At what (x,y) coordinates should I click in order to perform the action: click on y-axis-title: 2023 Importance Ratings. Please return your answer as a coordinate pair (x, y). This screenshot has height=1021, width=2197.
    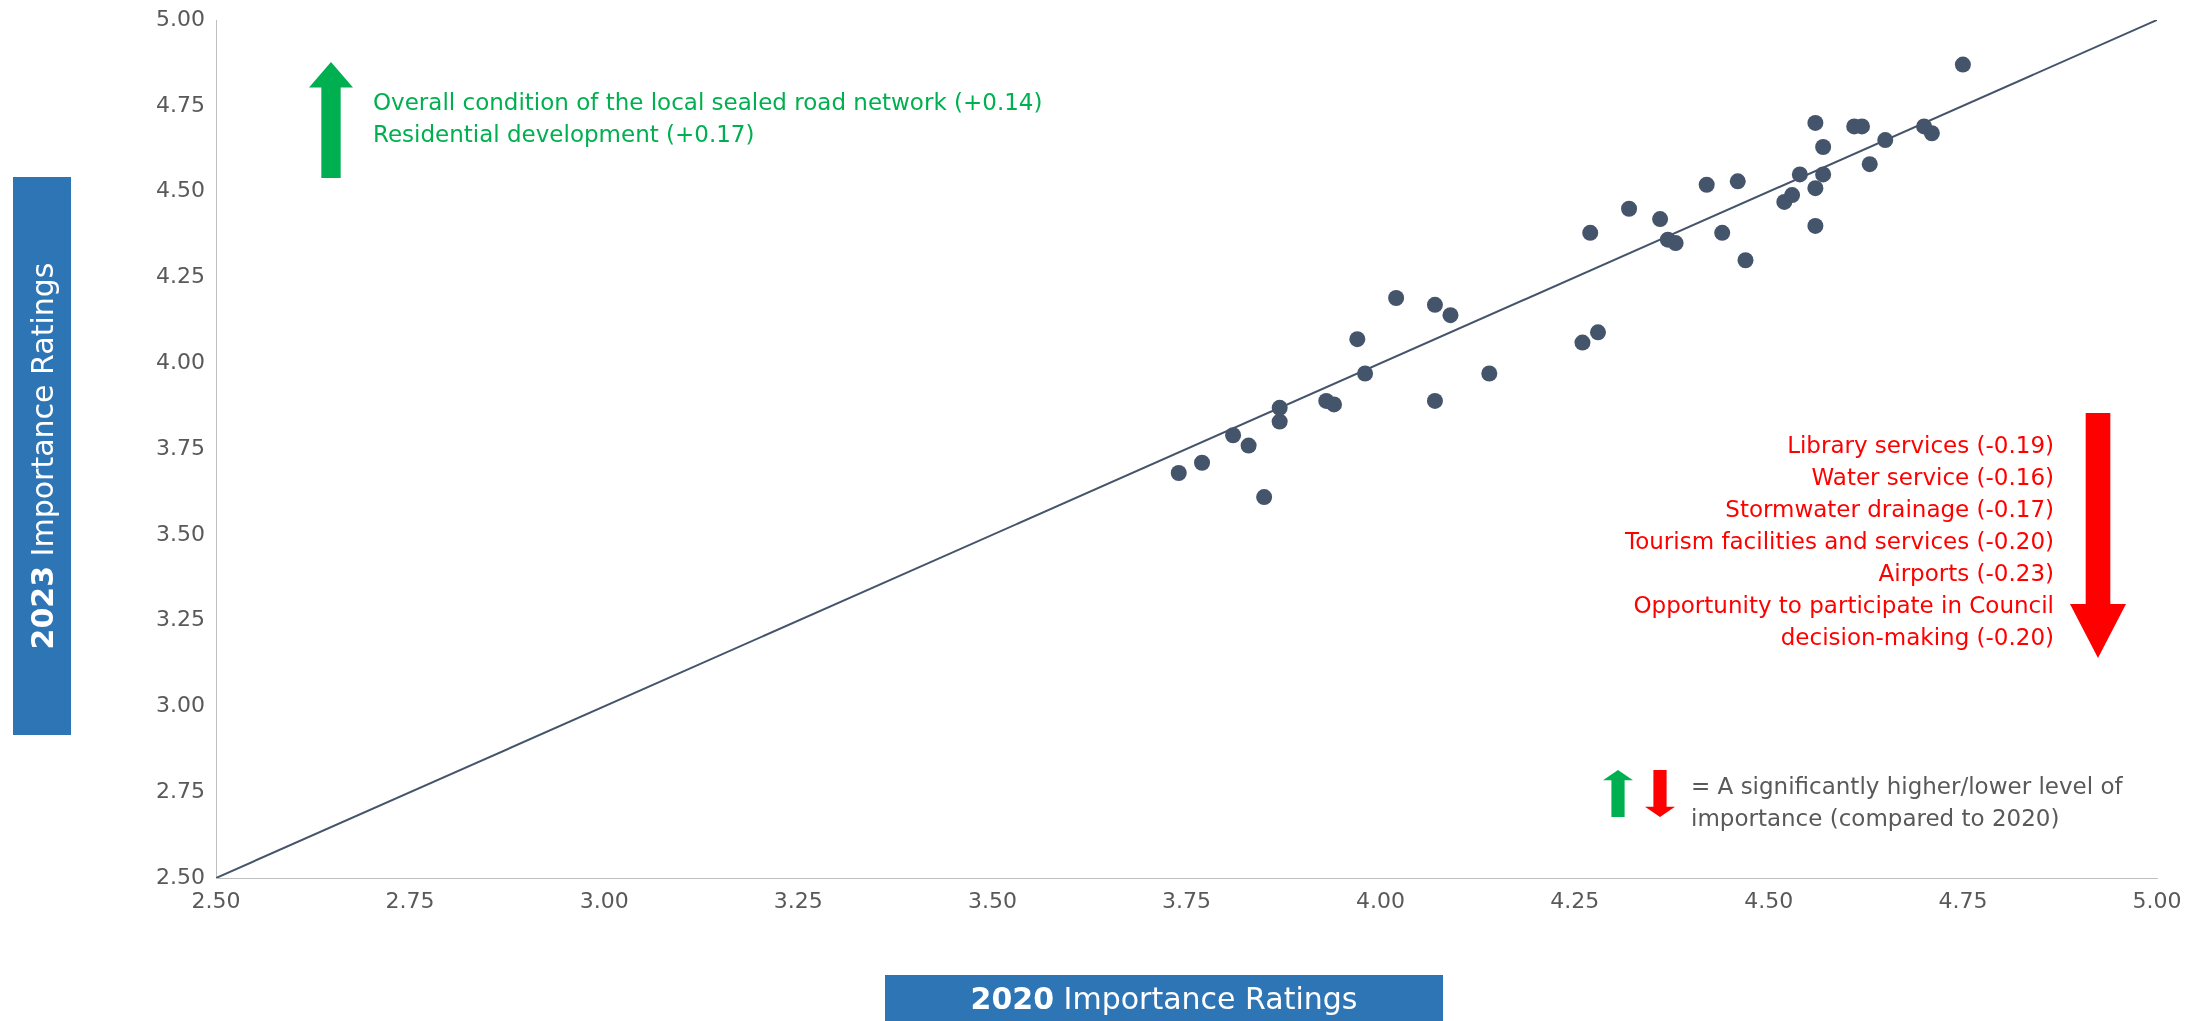
    Looking at the image, I should click on (42, 456).